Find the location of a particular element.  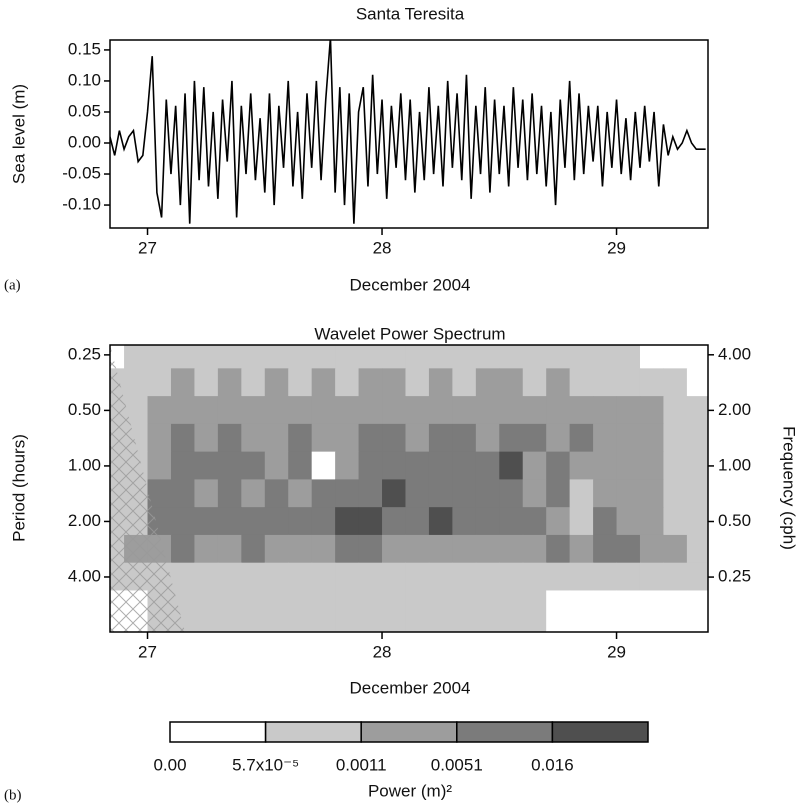

y2-tick-label: 0.50 is located at coordinates (734, 520).